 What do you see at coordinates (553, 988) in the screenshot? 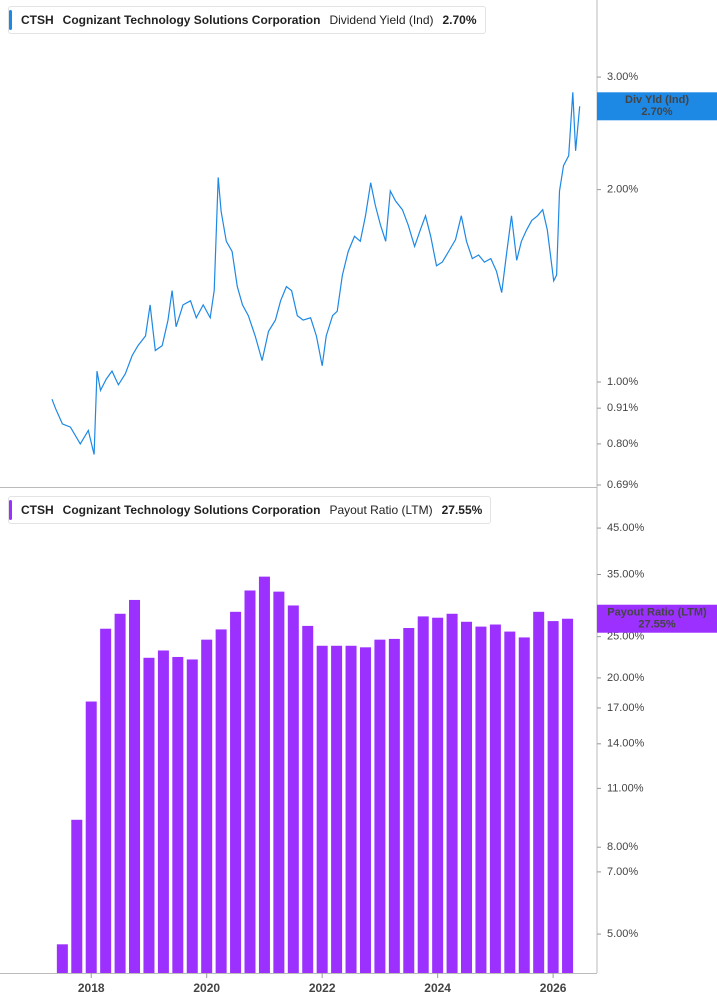
I see `x-tick-label: 2026` at bounding box center [553, 988].